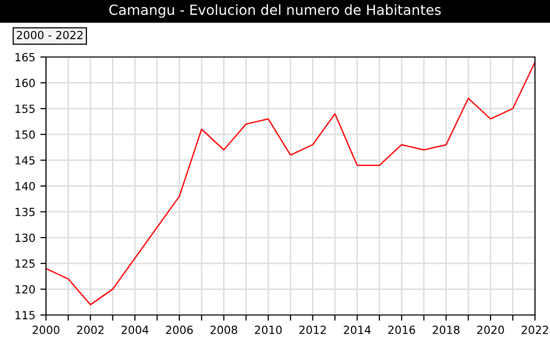 The image size is (550, 350). Describe the element at coordinates (25, 212) in the screenshot. I see `y-tick-label: 135` at that location.